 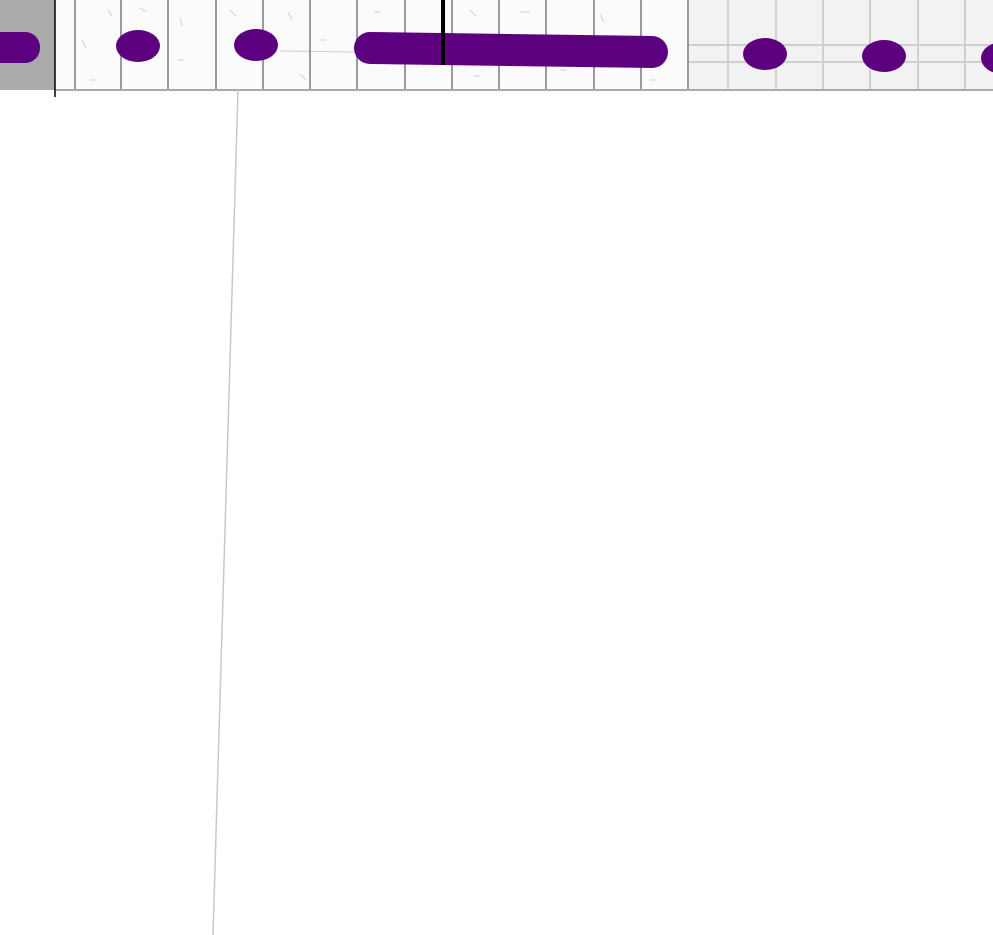 I want to click on note-long, so click(x=511, y=50).